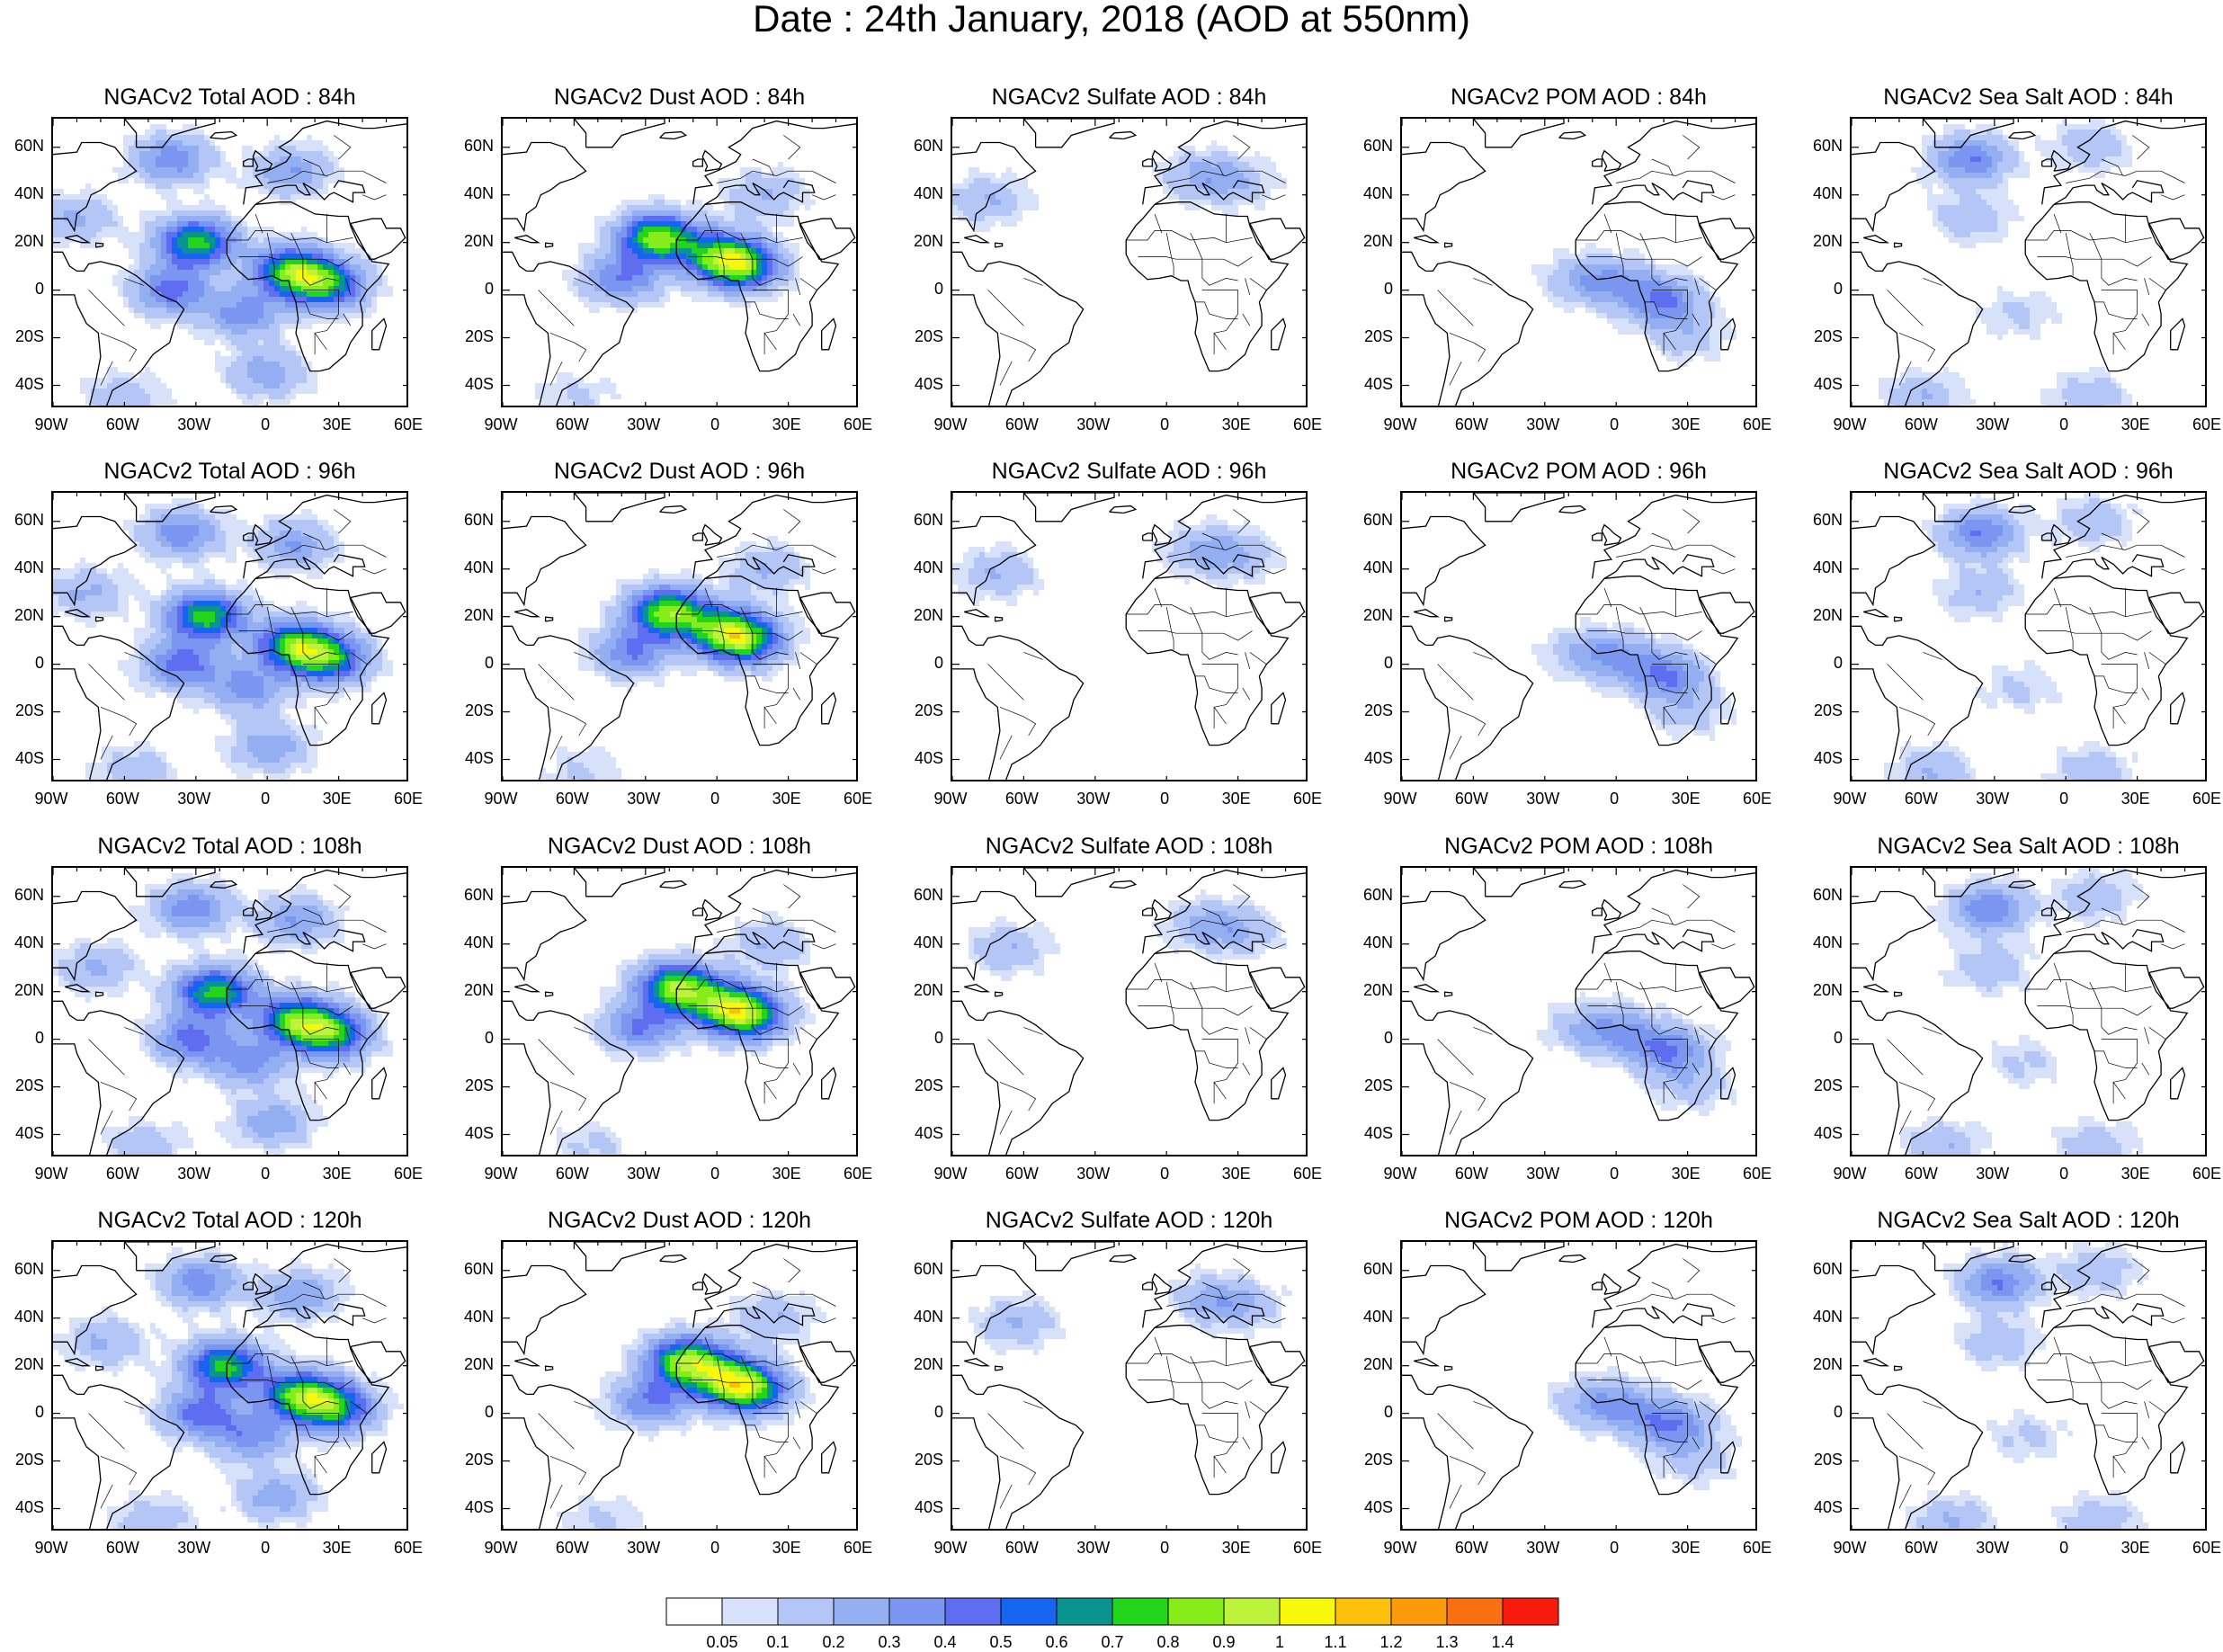  Describe the element at coordinates (1129, 471) in the screenshot. I see `panel-title-sulfate-1: NGACv2 Sulfate AOD : 96h` at that location.